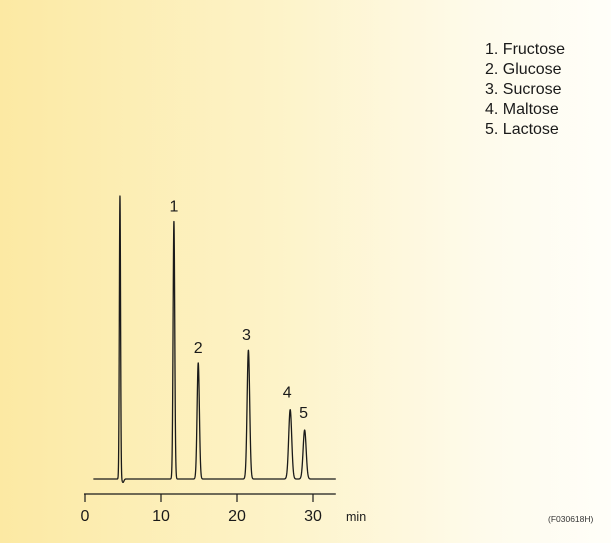 This screenshot has width=611, height=543. I want to click on peak-label-4: 4, so click(287, 393).